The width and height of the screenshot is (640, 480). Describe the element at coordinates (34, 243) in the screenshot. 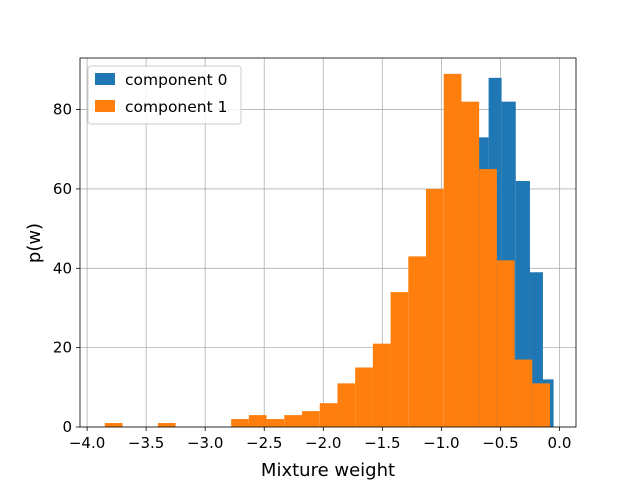

I see `y-axis-label: p(w)` at that location.